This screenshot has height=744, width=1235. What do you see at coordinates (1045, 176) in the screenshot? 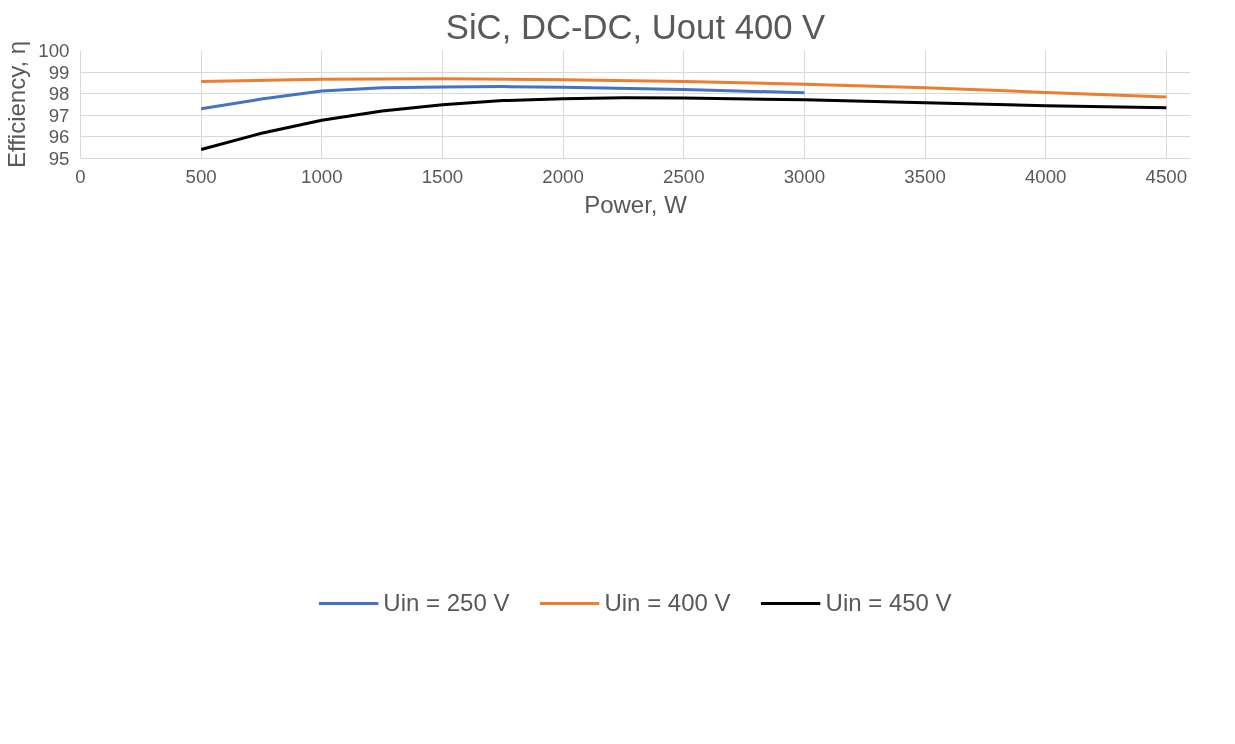
I see `x-tick-label: 4000` at bounding box center [1045, 176].